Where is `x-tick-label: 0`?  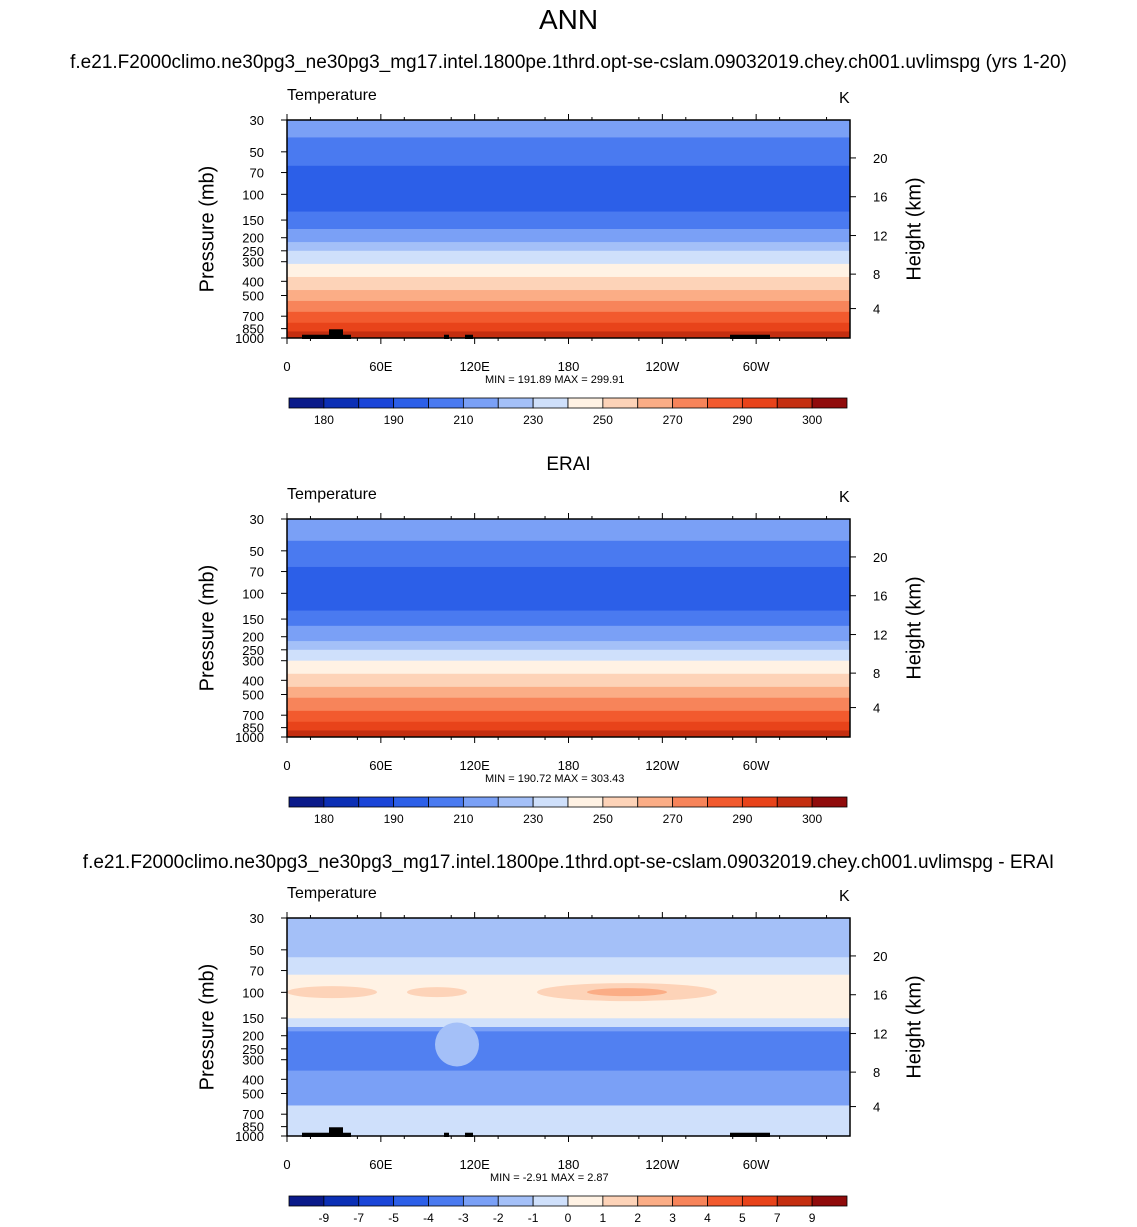
x-tick-label: 0 is located at coordinates (286, 765).